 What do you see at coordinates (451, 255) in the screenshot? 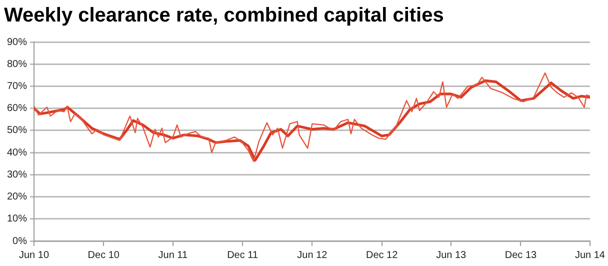
I see `x-tick-label: Jun 13` at bounding box center [451, 255].